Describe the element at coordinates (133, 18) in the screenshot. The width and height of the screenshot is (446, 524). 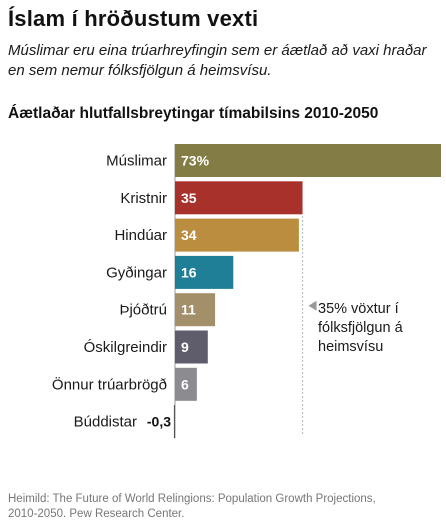
I see `chart-header-title: Íslam í hröðustum vexti` at that location.